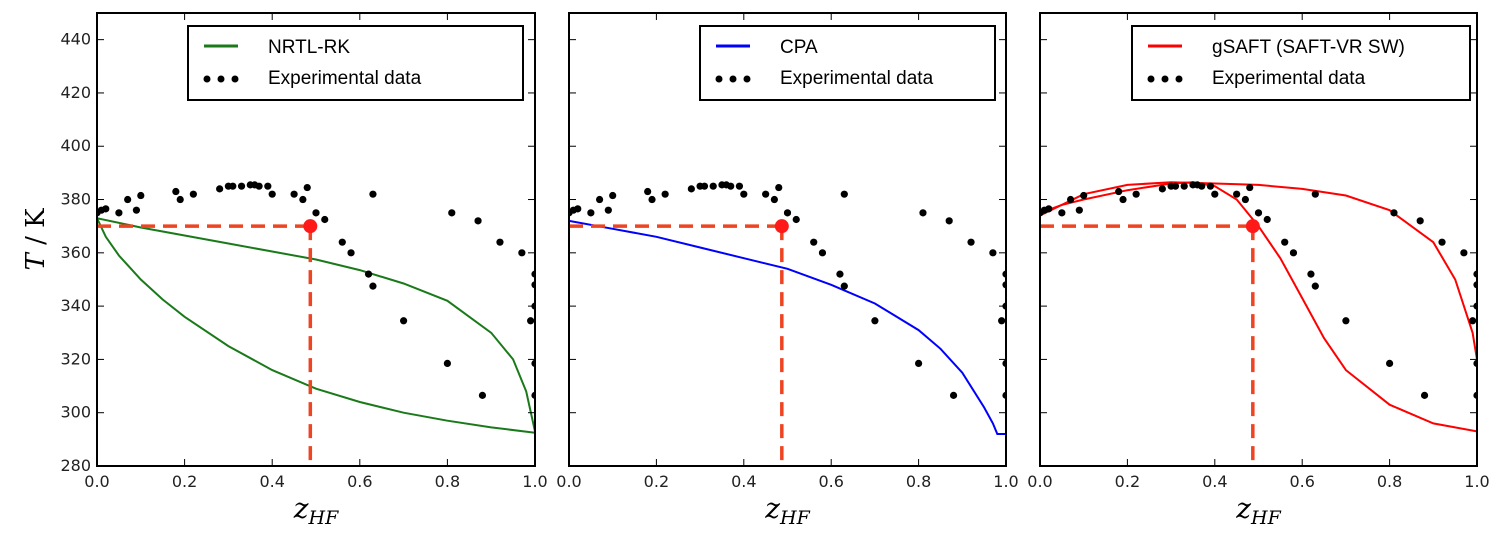 The image size is (1505, 541). What do you see at coordinates (75, 92) in the screenshot?
I see `y-tick-label: 420` at bounding box center [75, 92].